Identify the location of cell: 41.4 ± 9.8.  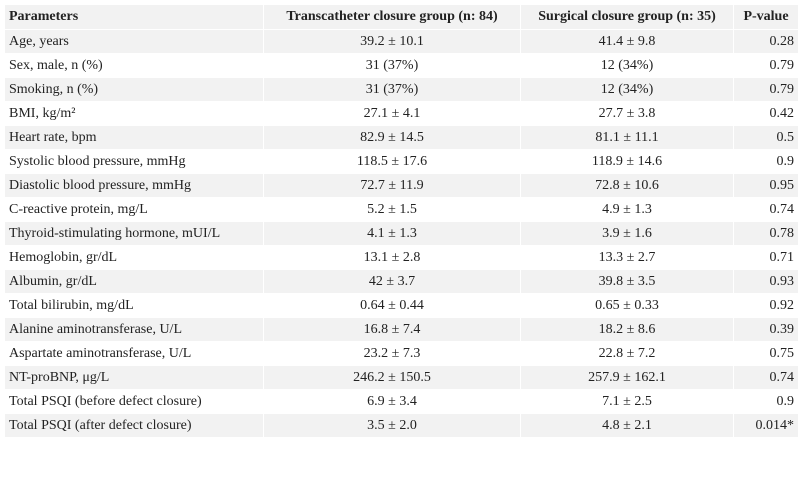
(627, 41).